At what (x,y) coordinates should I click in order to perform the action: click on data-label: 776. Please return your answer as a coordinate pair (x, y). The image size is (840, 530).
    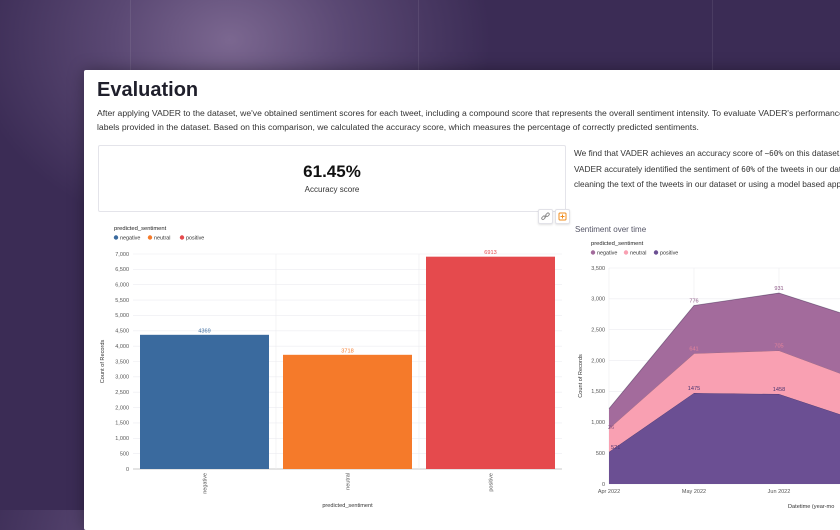
    Looking at the image, I should click on (693, 302).